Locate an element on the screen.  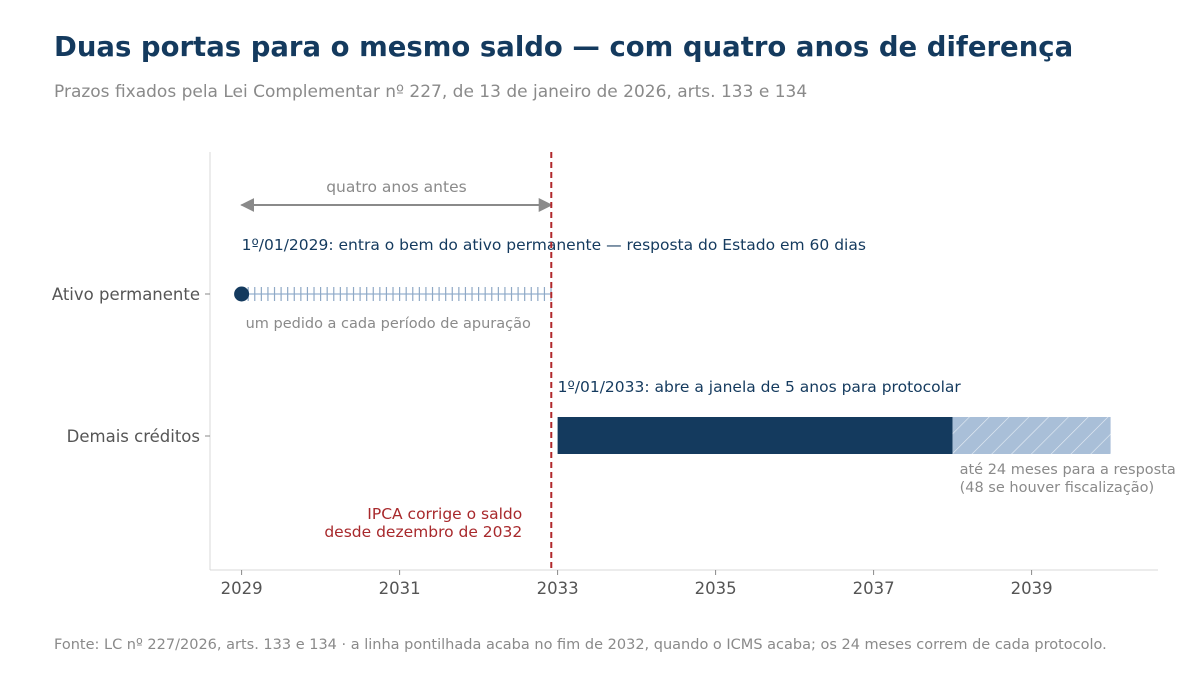
ativo-note: um pedido a cada período de apuração is located at coordinates (388, 324).